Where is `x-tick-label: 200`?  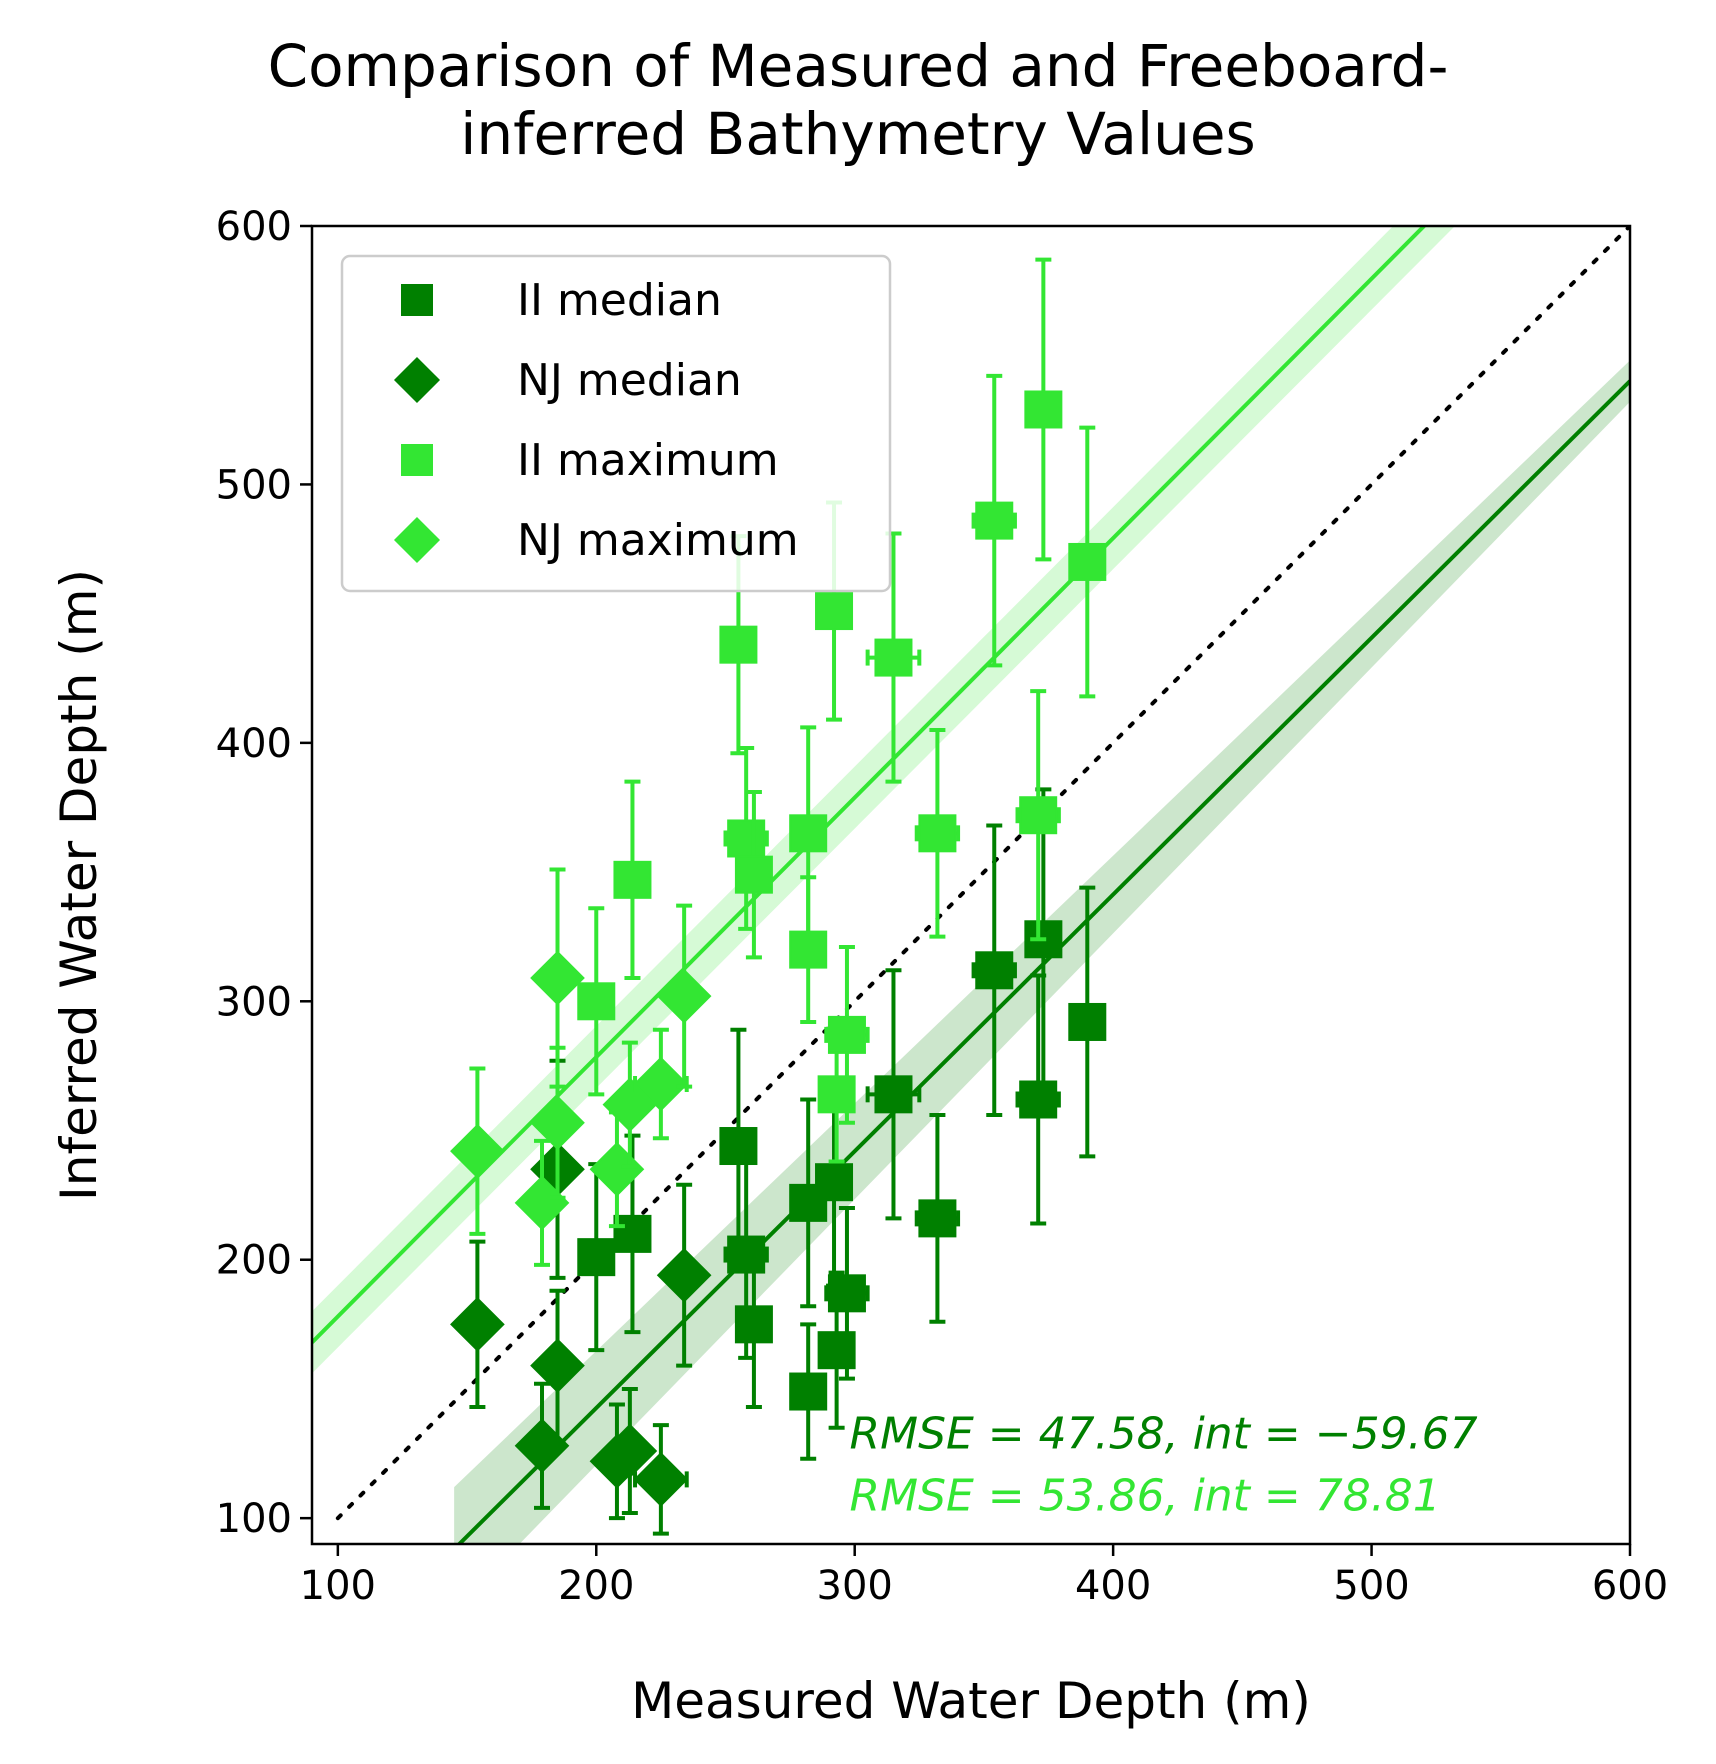
x-tick-label: 200 is located at coordinates (596, 1586).